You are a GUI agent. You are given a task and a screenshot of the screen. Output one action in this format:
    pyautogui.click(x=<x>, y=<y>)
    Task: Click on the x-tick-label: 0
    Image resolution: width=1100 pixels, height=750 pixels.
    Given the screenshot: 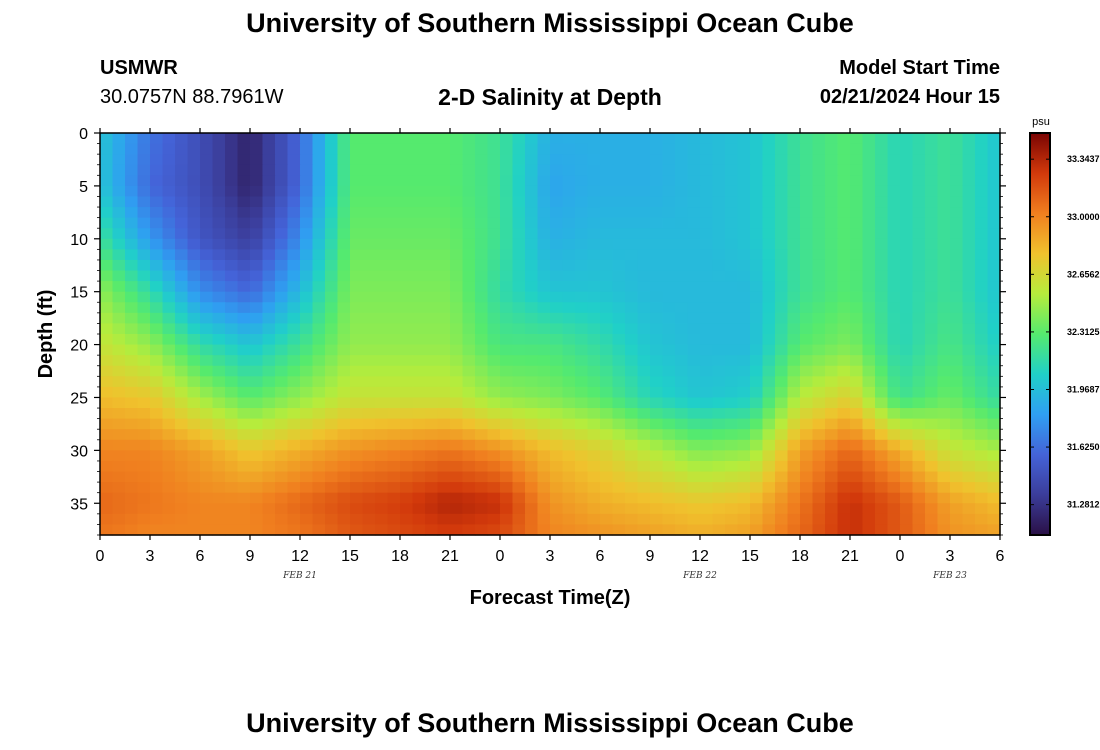 What is the action you would take?
    pyautogui.click(x=100, y=556)
    